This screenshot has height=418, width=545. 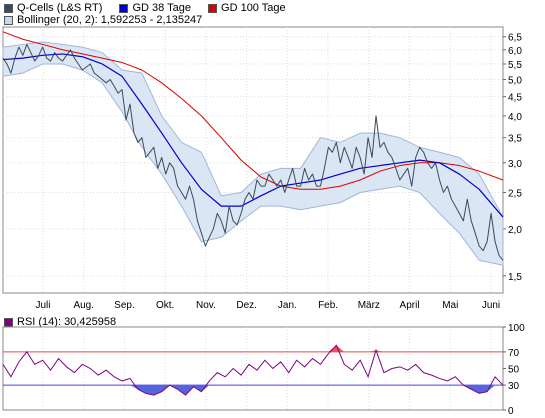 I want to click on y-tick-label: 6,0, so click(x=515, y=51).